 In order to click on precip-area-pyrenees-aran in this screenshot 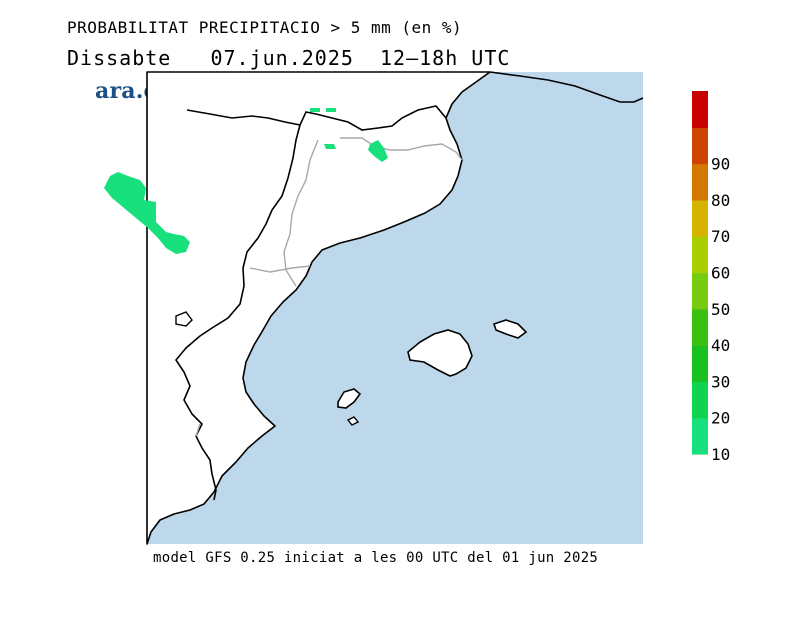, I will do `click(330, 146)`.